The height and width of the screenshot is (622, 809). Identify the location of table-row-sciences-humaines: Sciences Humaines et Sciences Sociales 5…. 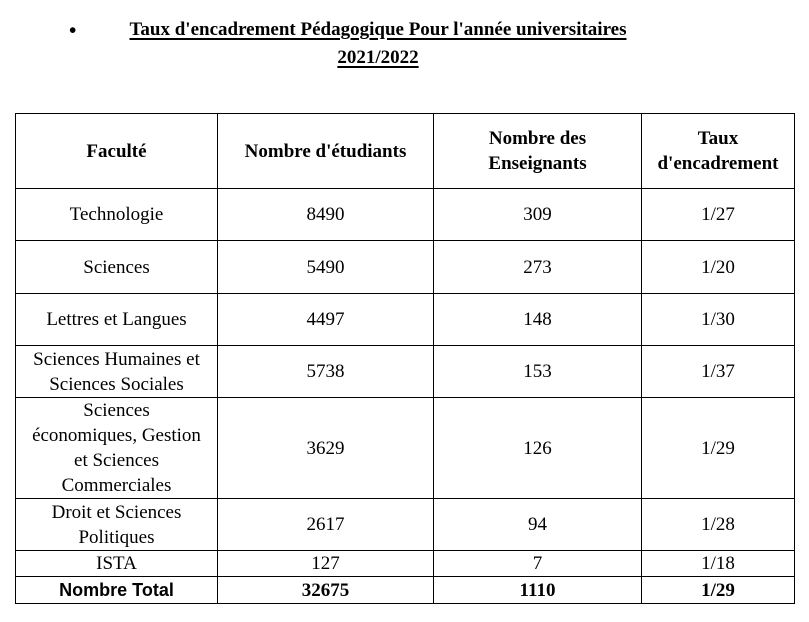
(405, 371).